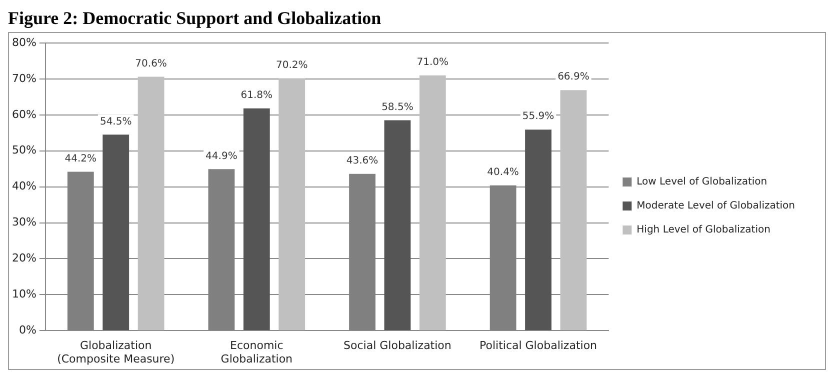 The width and height of the screenshot is (834, 380). I want to click on data-label: 58.5%, so click(398, 107).